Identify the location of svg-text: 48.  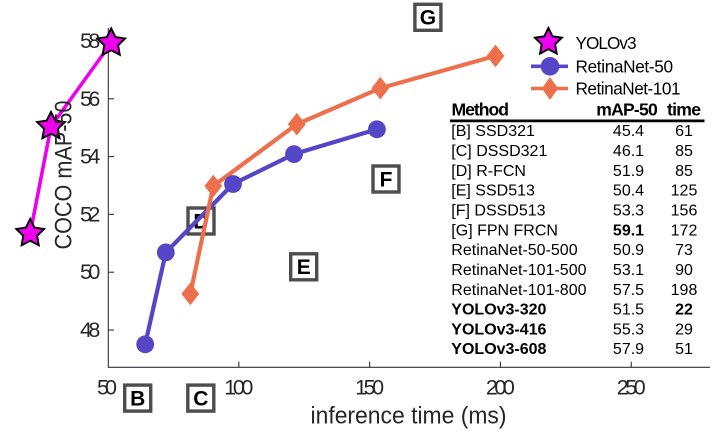
(90, 330).